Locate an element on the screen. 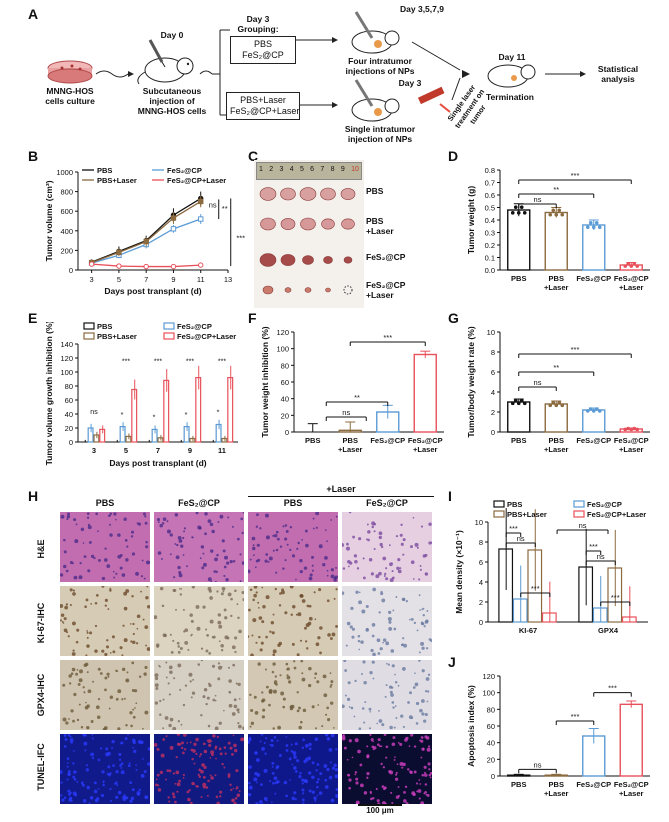  mouse-four-injections-icon is located at coordinates (375, 32).